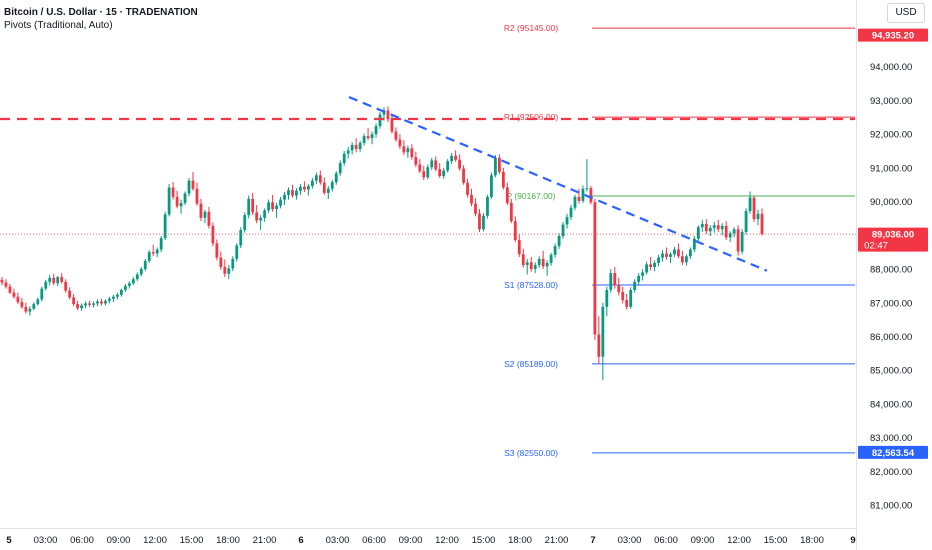  What do you see at coordinates (856, 275) in the screenshot?
I see `price-axis-divider` at bounding box center [856, 275].